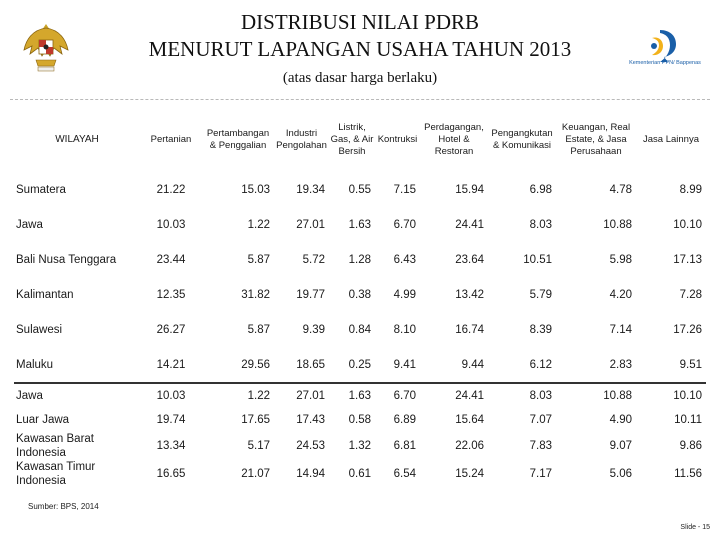 The height and width of the screenshot is (540, 720). What do you see at coordinates (46, 48) in the screenshot?
I see `garuda-emblem-icon` at bounding box center [46, 48].